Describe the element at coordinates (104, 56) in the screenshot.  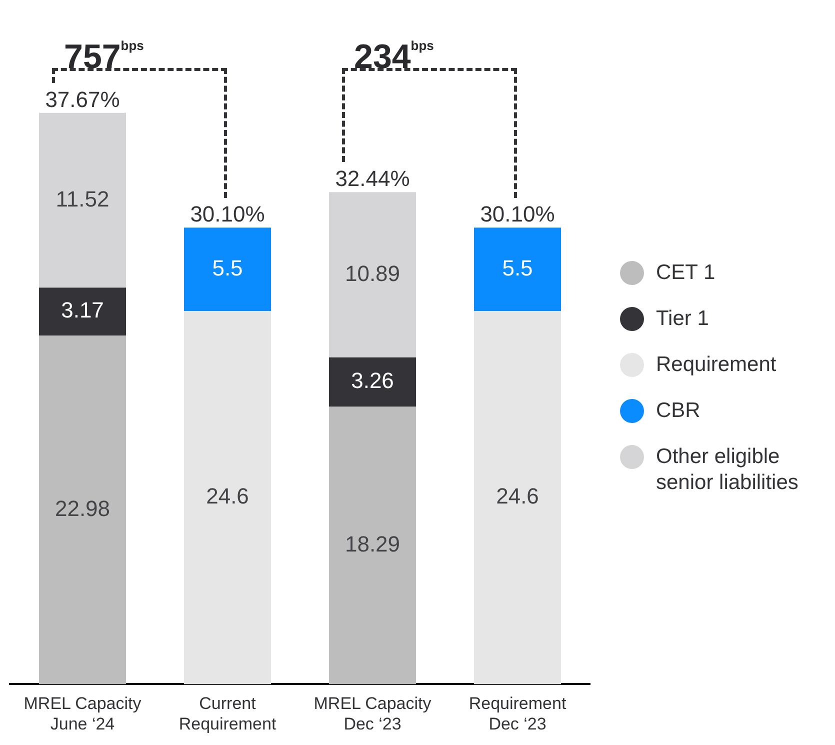
I see `text: 757$^{bps}$` at that location.